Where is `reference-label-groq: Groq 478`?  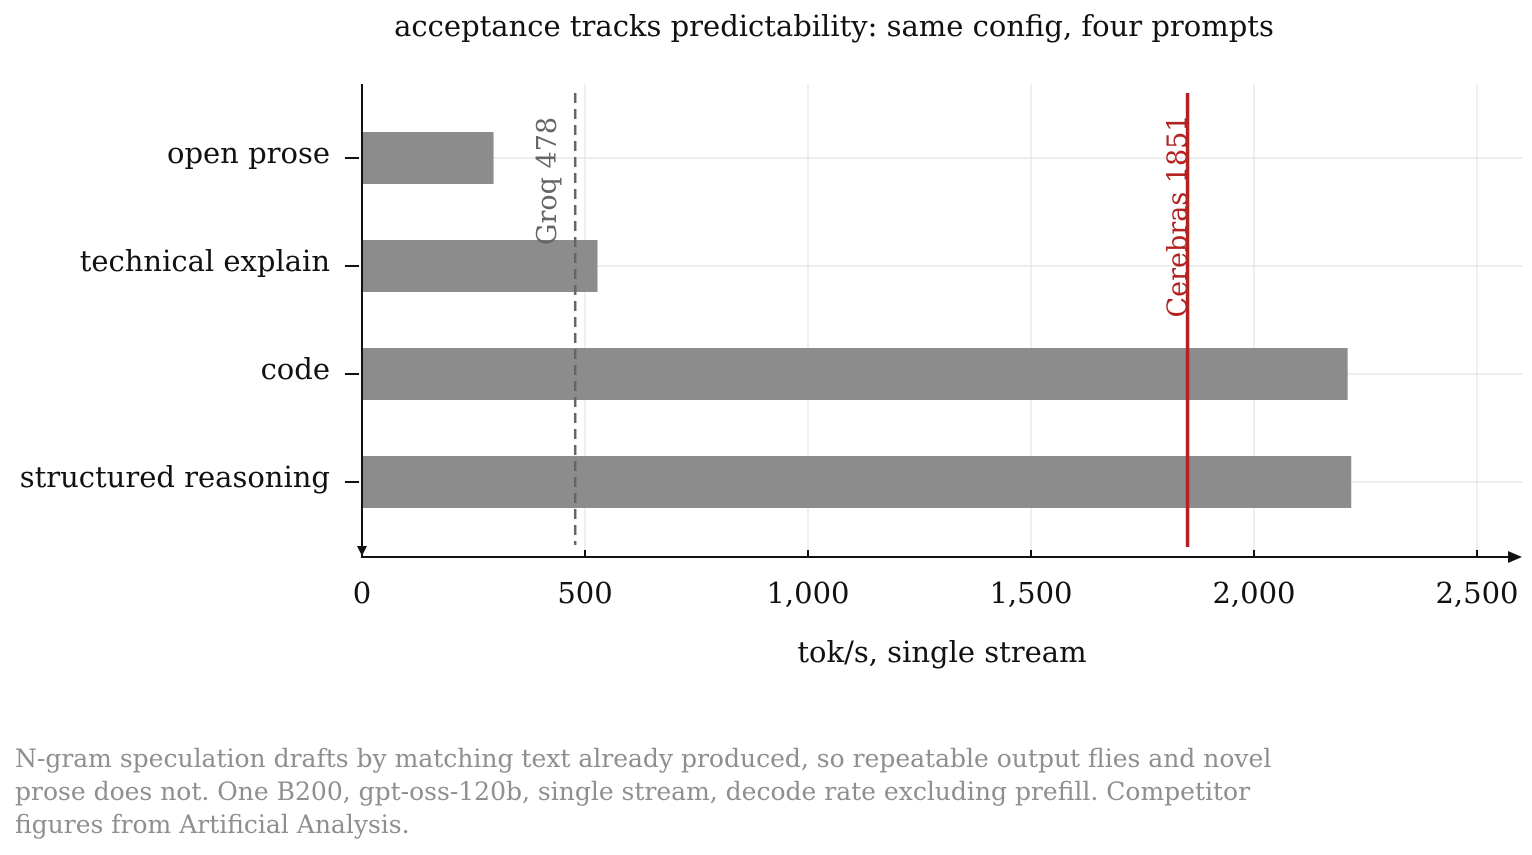 reference-label-groq: Groq 478 is located at coordinates (547, 181).